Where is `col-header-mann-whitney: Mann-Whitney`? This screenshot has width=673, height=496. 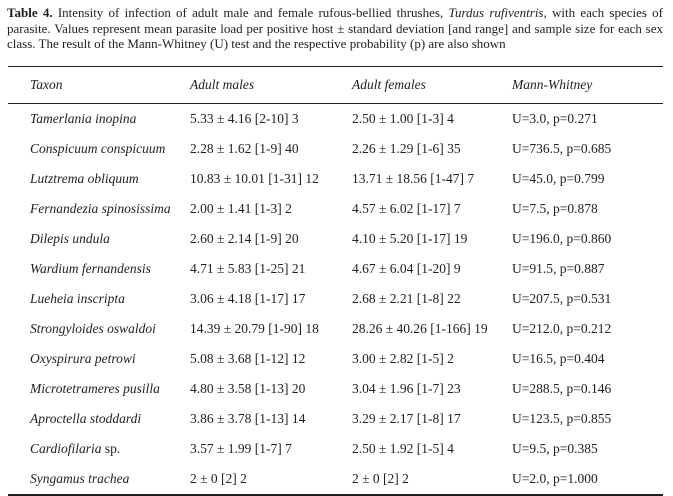 col-header-mann-whitney: Mann-Whitney is located at coordinates (587, 85).